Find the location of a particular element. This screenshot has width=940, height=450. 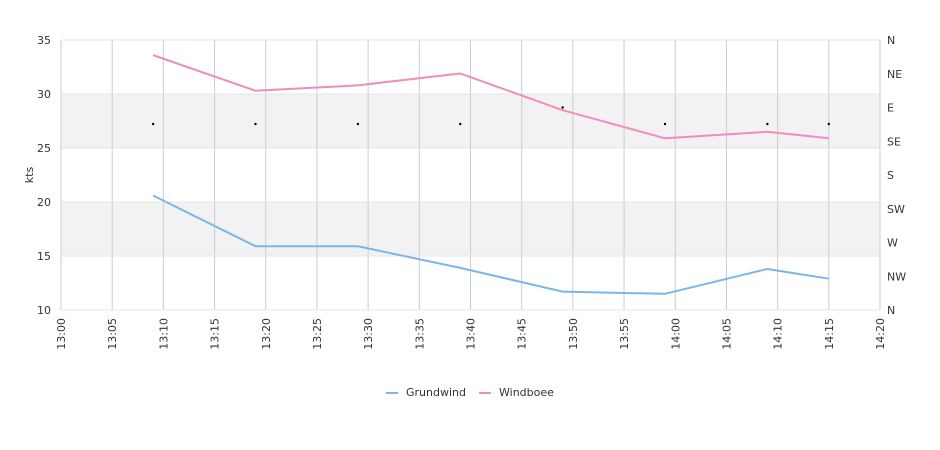

x-tick-label: 13:50 is located at coordinates (573, 334).